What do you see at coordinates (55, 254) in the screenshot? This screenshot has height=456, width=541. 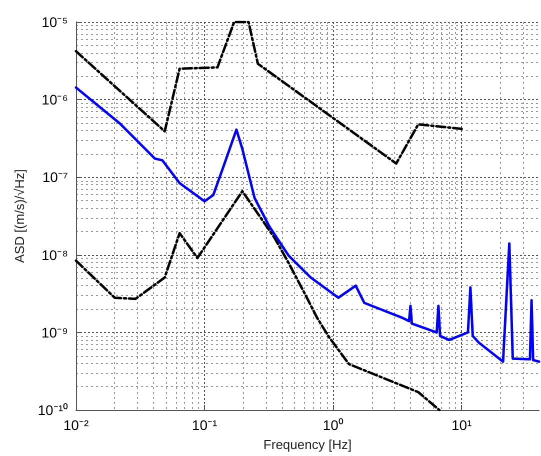 I see `y-tick-label: 10⁻⁸` at bounding box center [55, 254].